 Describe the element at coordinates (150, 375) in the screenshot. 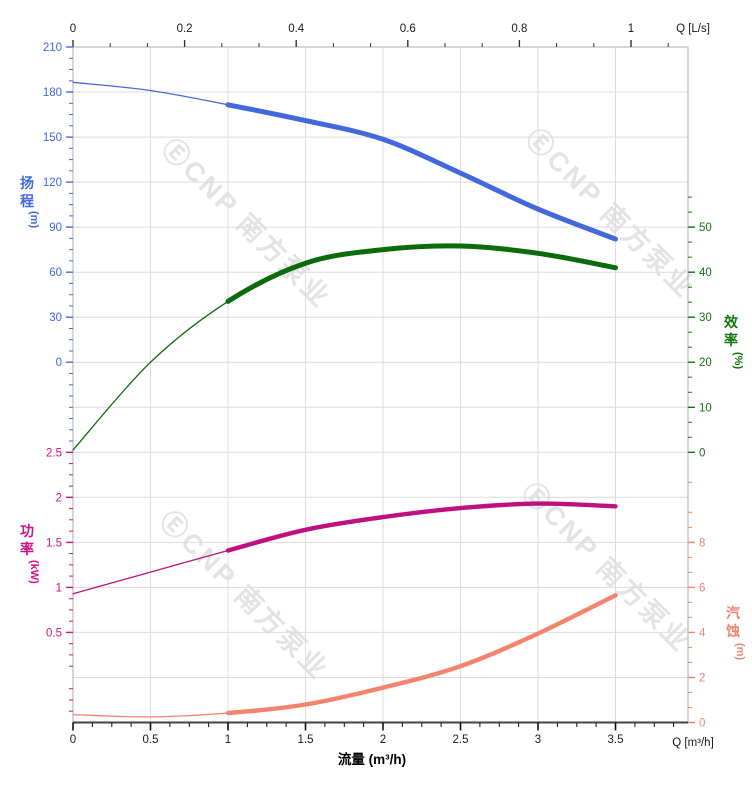

I see `efficiency-curve-thin` at that location.